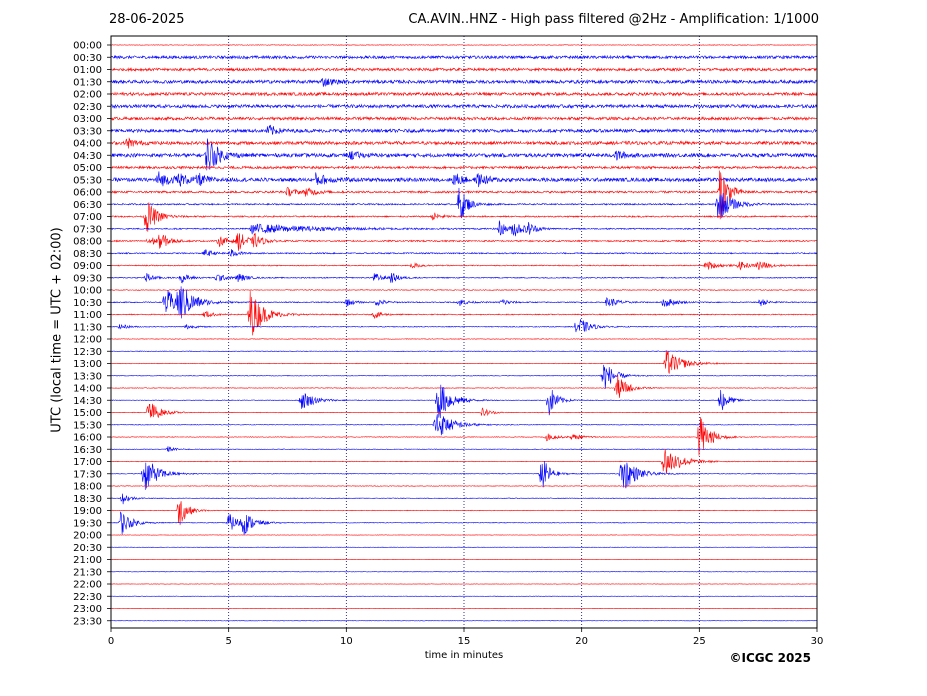 The width and height of the screenshot is (927, 696). What do you see at coordinates (87, 450) in the screenshot?
I see `y-tick-label: 16:30` at bounding box center [87, 450].